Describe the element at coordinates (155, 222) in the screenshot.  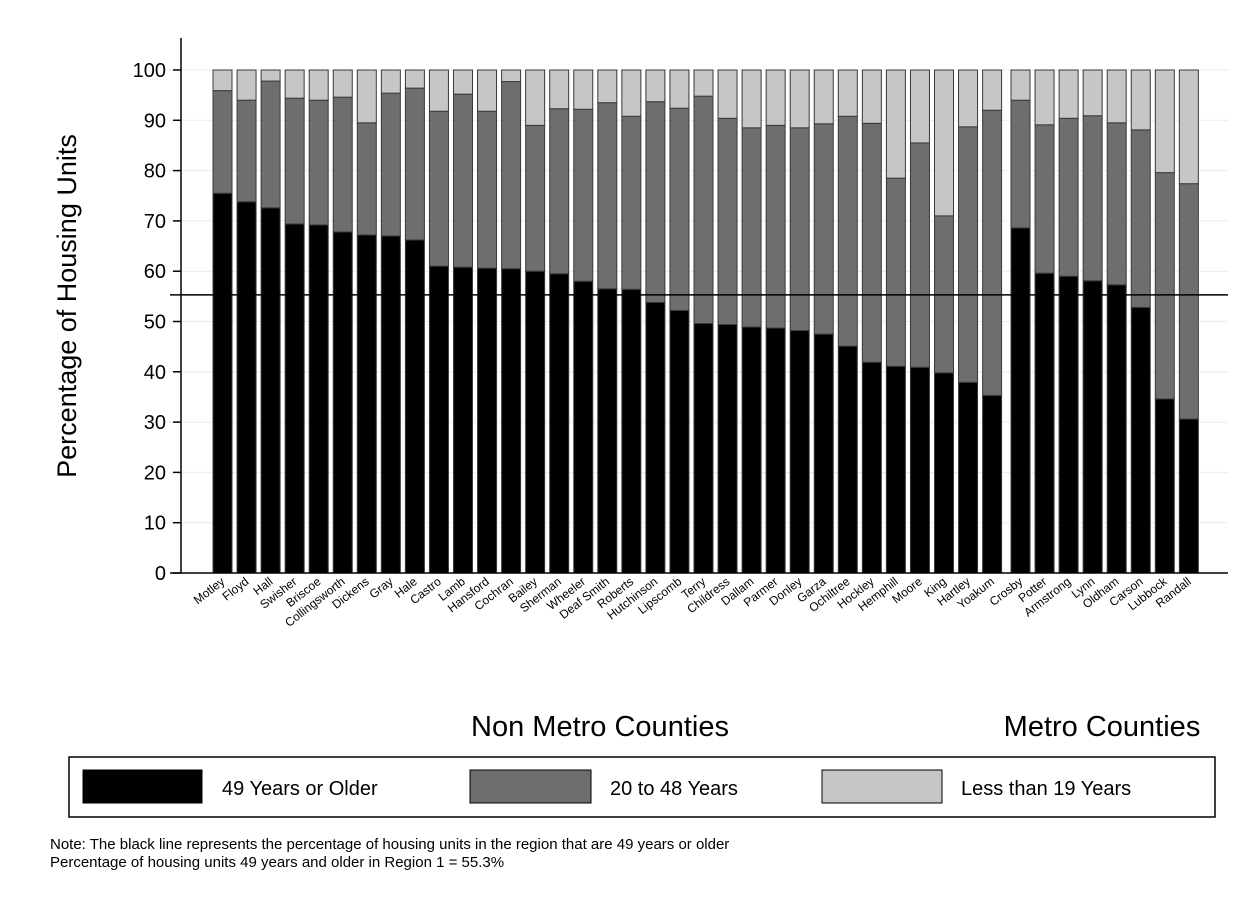
I see `y-tick-label: 70` at that location.